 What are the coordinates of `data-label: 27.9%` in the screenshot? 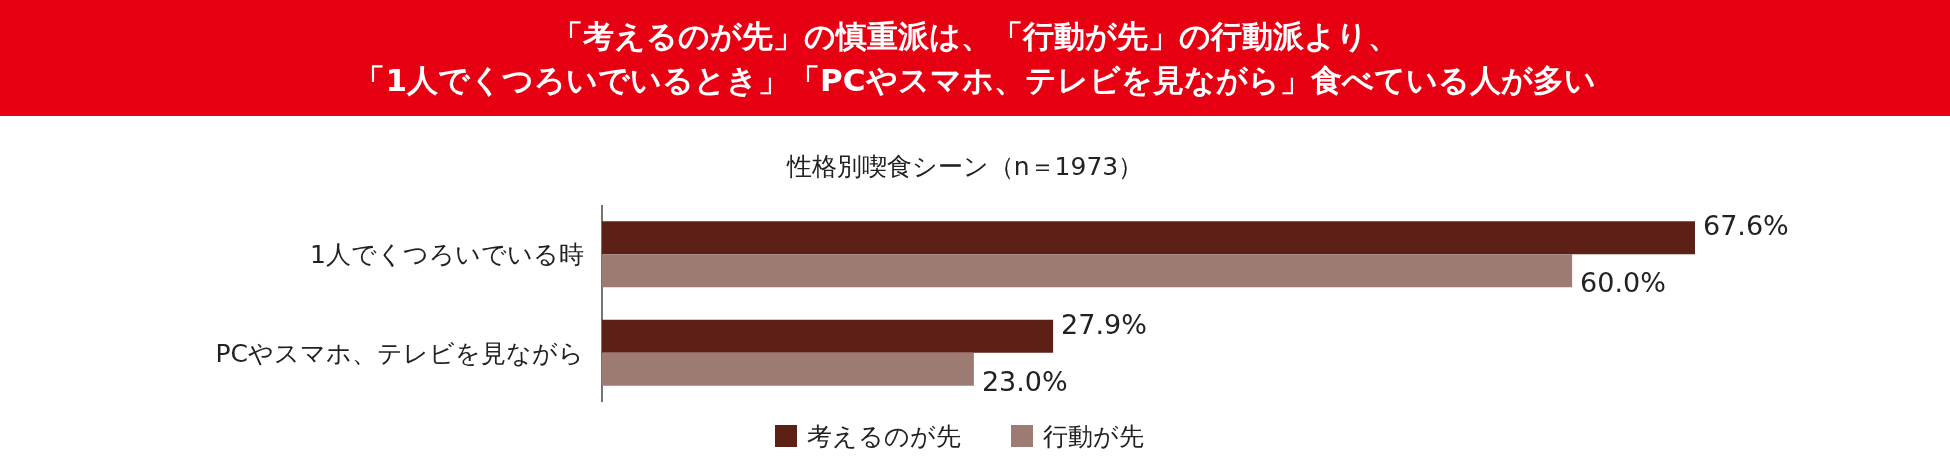 It's located at (1104, 324).